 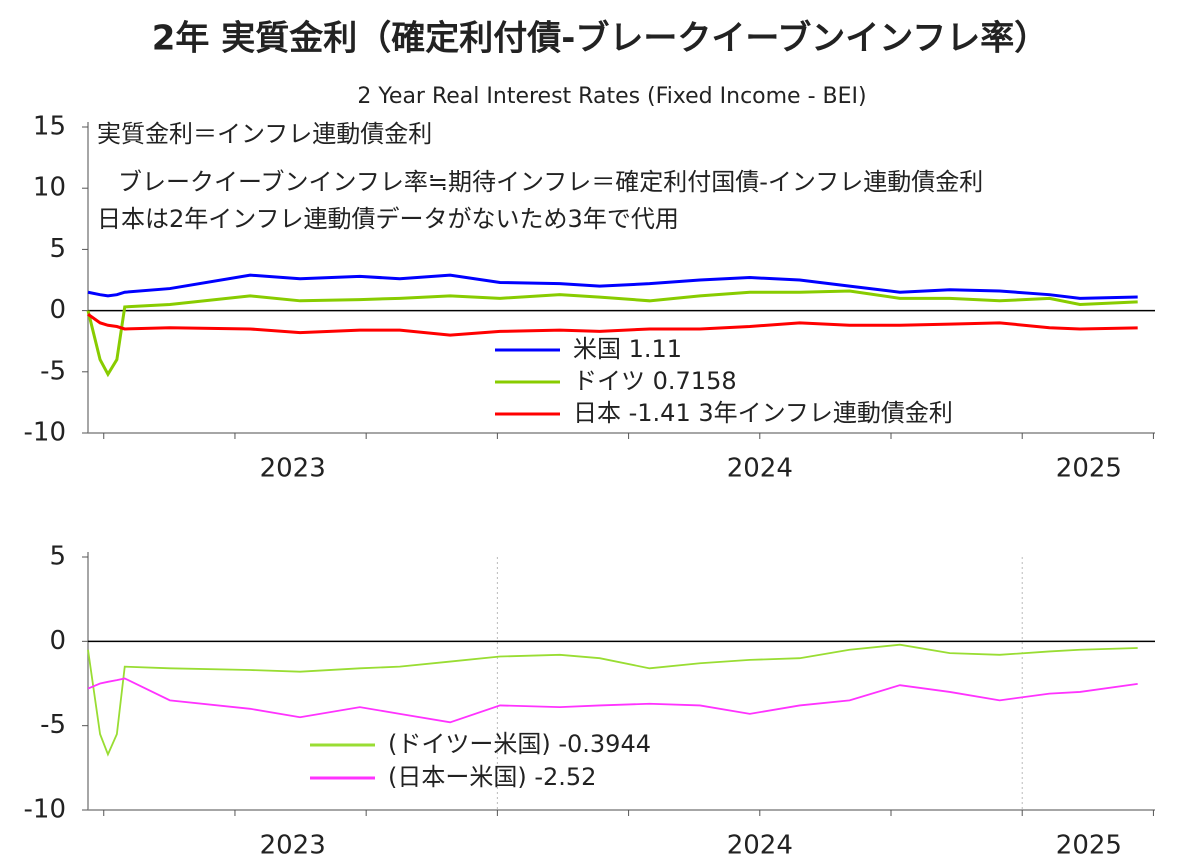 I want to click on annotation: ブレークイーブンインフレ率≒期待インフレ＝確定利付国債-インフレ連動債金利, so click(x=550, y=182).